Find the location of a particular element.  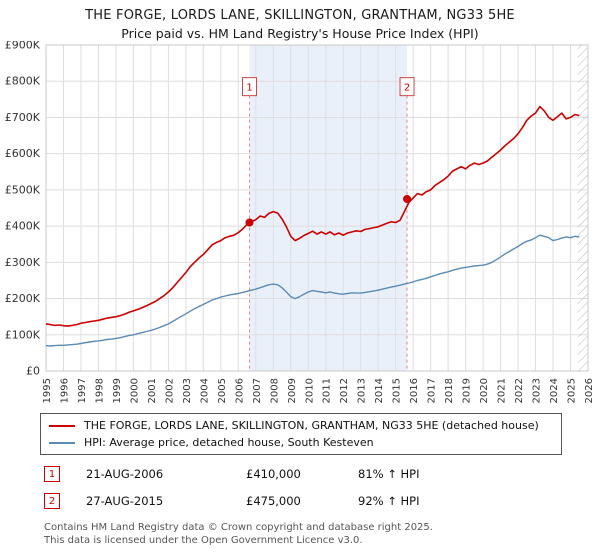

x-axis-label: 1999 is located at coordinates (117, 390).